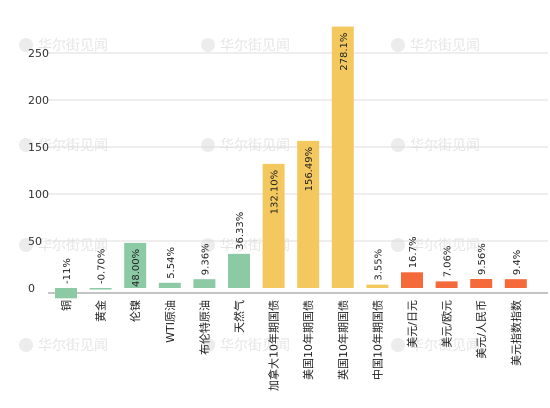 This screenshot has width=550, height=408. What do you see at coordinates (67, 271) in the screenshot?
I see `data-label: -11%` at bounding box center [67, 271].